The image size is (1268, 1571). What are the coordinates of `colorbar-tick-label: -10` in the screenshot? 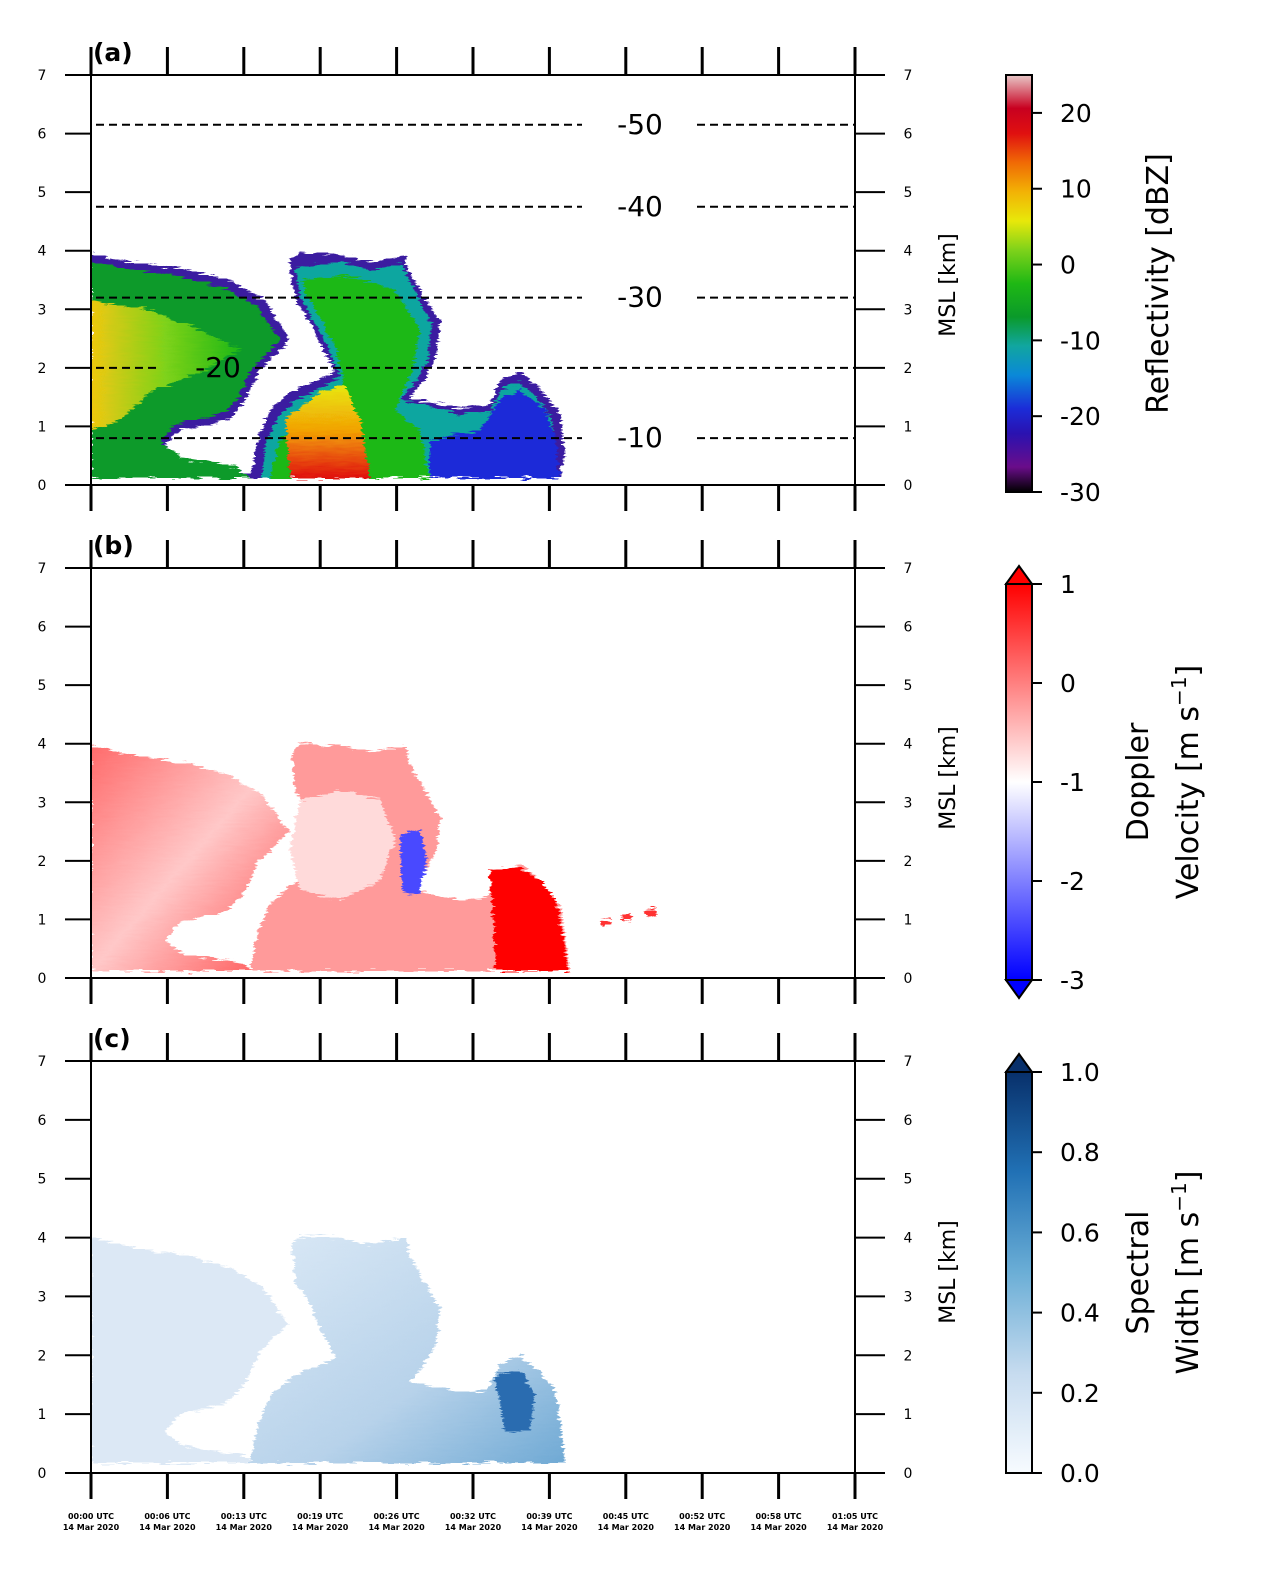 It's located at (1080, 340).